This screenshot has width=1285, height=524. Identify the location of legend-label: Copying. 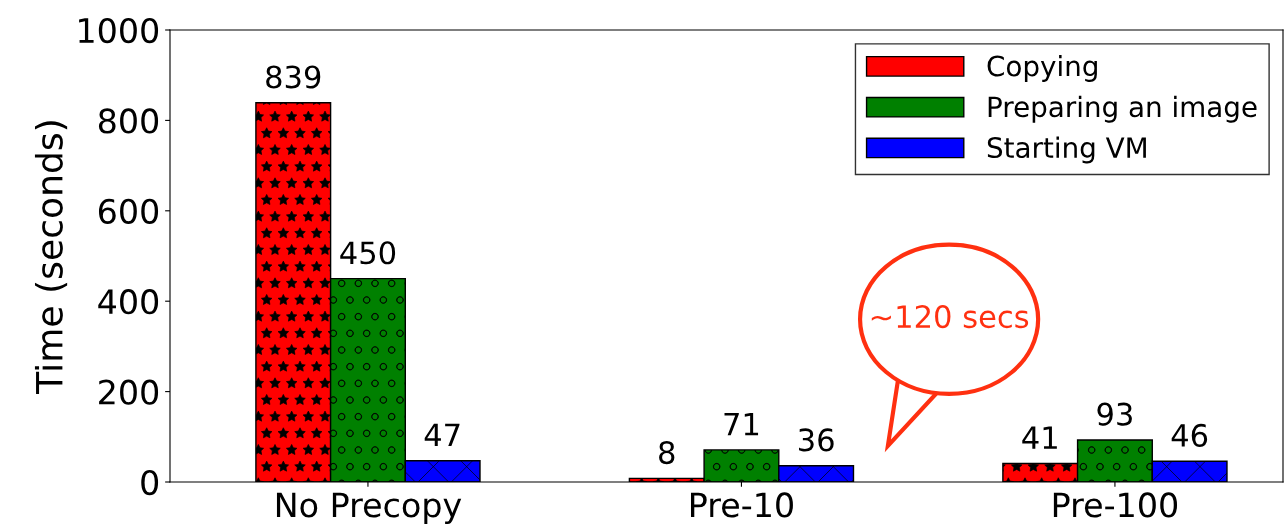
(1042, 68).